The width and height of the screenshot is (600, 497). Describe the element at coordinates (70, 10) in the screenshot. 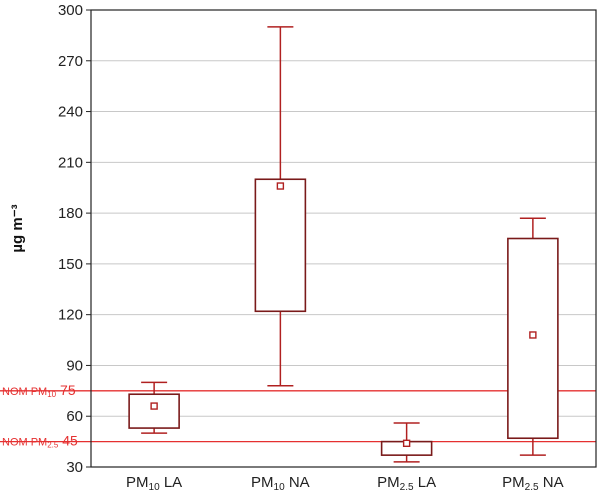

I see `y-tick-label: 300` at that location.